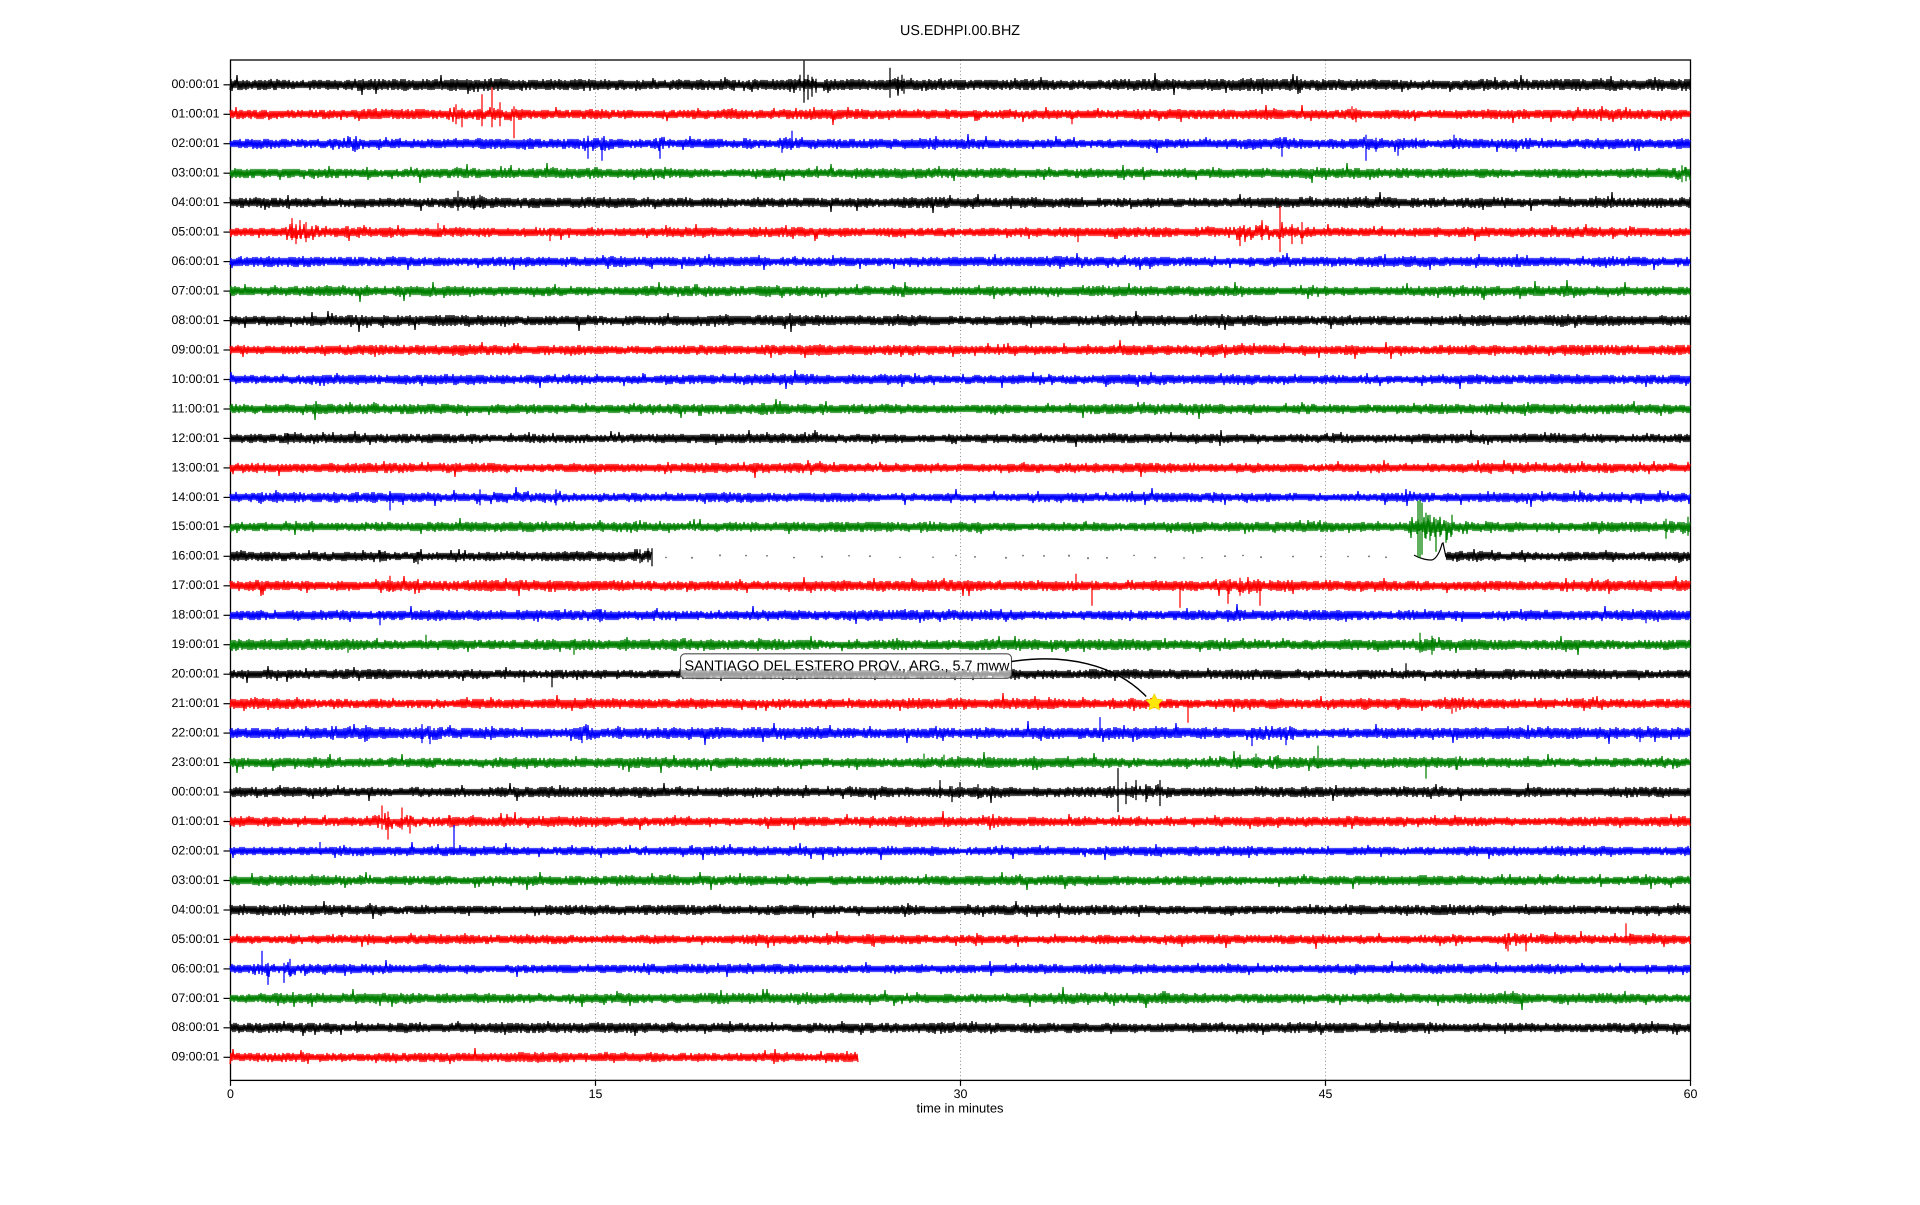 The width and height of the screenshot is (1920, 1205). Describe the element at coordinates (960, 1108) in the screenshot. I see `svg-text: time in minutes` at that location.